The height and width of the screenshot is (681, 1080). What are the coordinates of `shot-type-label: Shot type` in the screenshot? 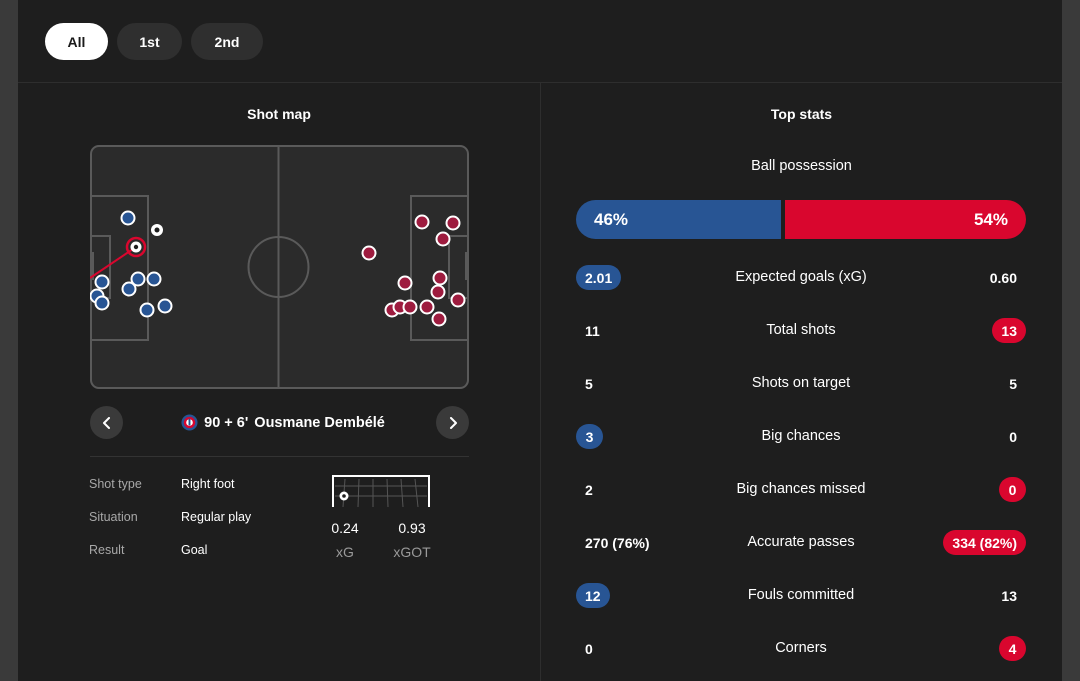 It's located at (115, 484).